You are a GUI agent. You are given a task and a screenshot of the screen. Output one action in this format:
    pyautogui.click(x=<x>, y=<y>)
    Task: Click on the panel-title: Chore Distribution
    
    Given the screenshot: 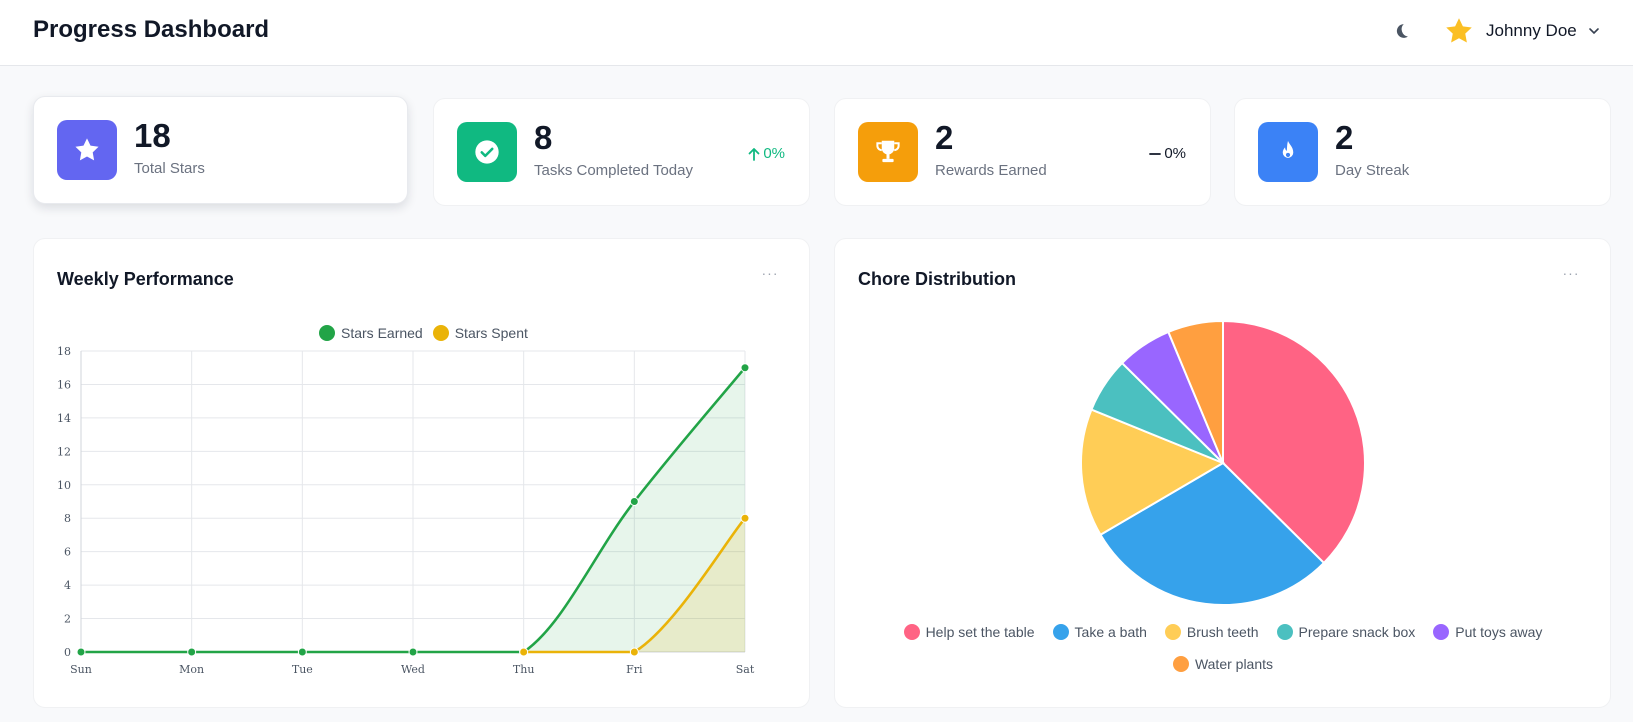 What is the action you would take?
    pyautogui.click(x=937, y=279)
    